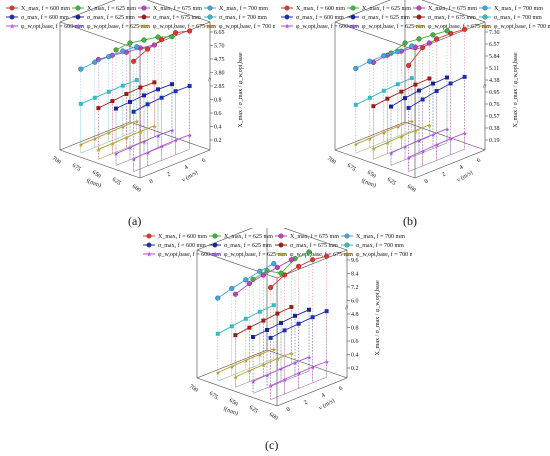 The height and width of the screenshot is (456, 550). Describe the element at coordinates (494, 81) in the screenshot. I see `z-tick-label: 4.38` at that location.